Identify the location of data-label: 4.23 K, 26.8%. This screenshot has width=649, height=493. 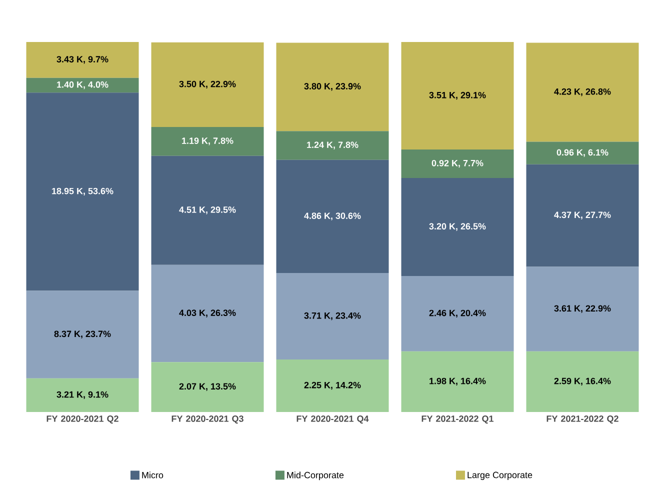
(582, 92).